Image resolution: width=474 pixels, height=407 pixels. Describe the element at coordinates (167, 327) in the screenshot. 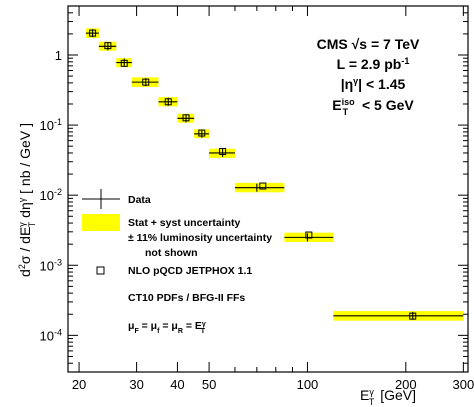

I see `legend-scales-label: μF = μf = μR = Eγ T` at that location.